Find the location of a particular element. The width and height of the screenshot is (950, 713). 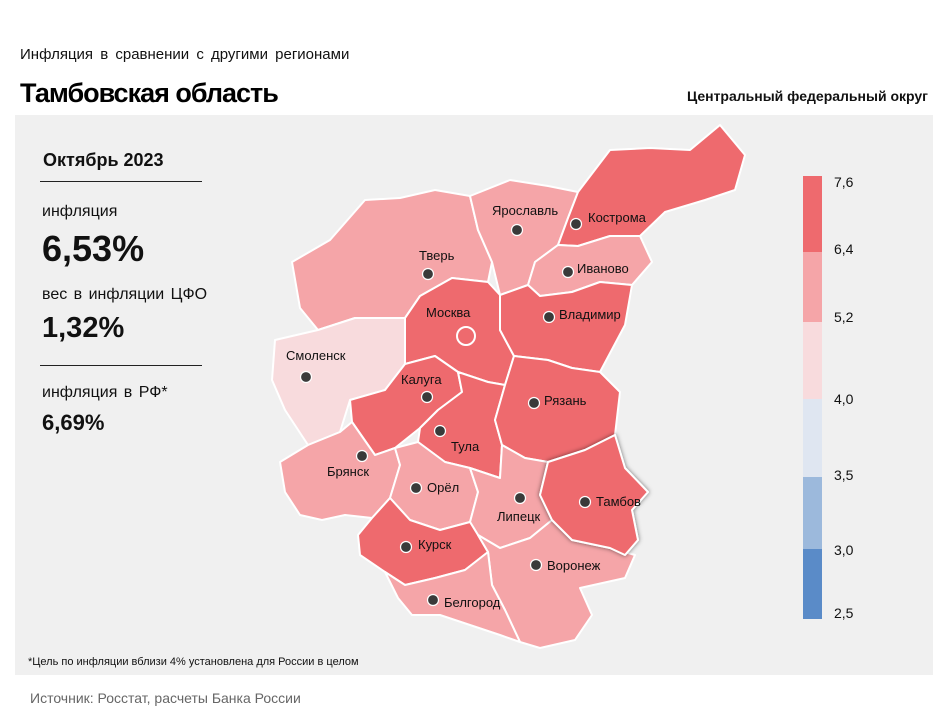

city-label: Тула is located at coordinates (465, 446).